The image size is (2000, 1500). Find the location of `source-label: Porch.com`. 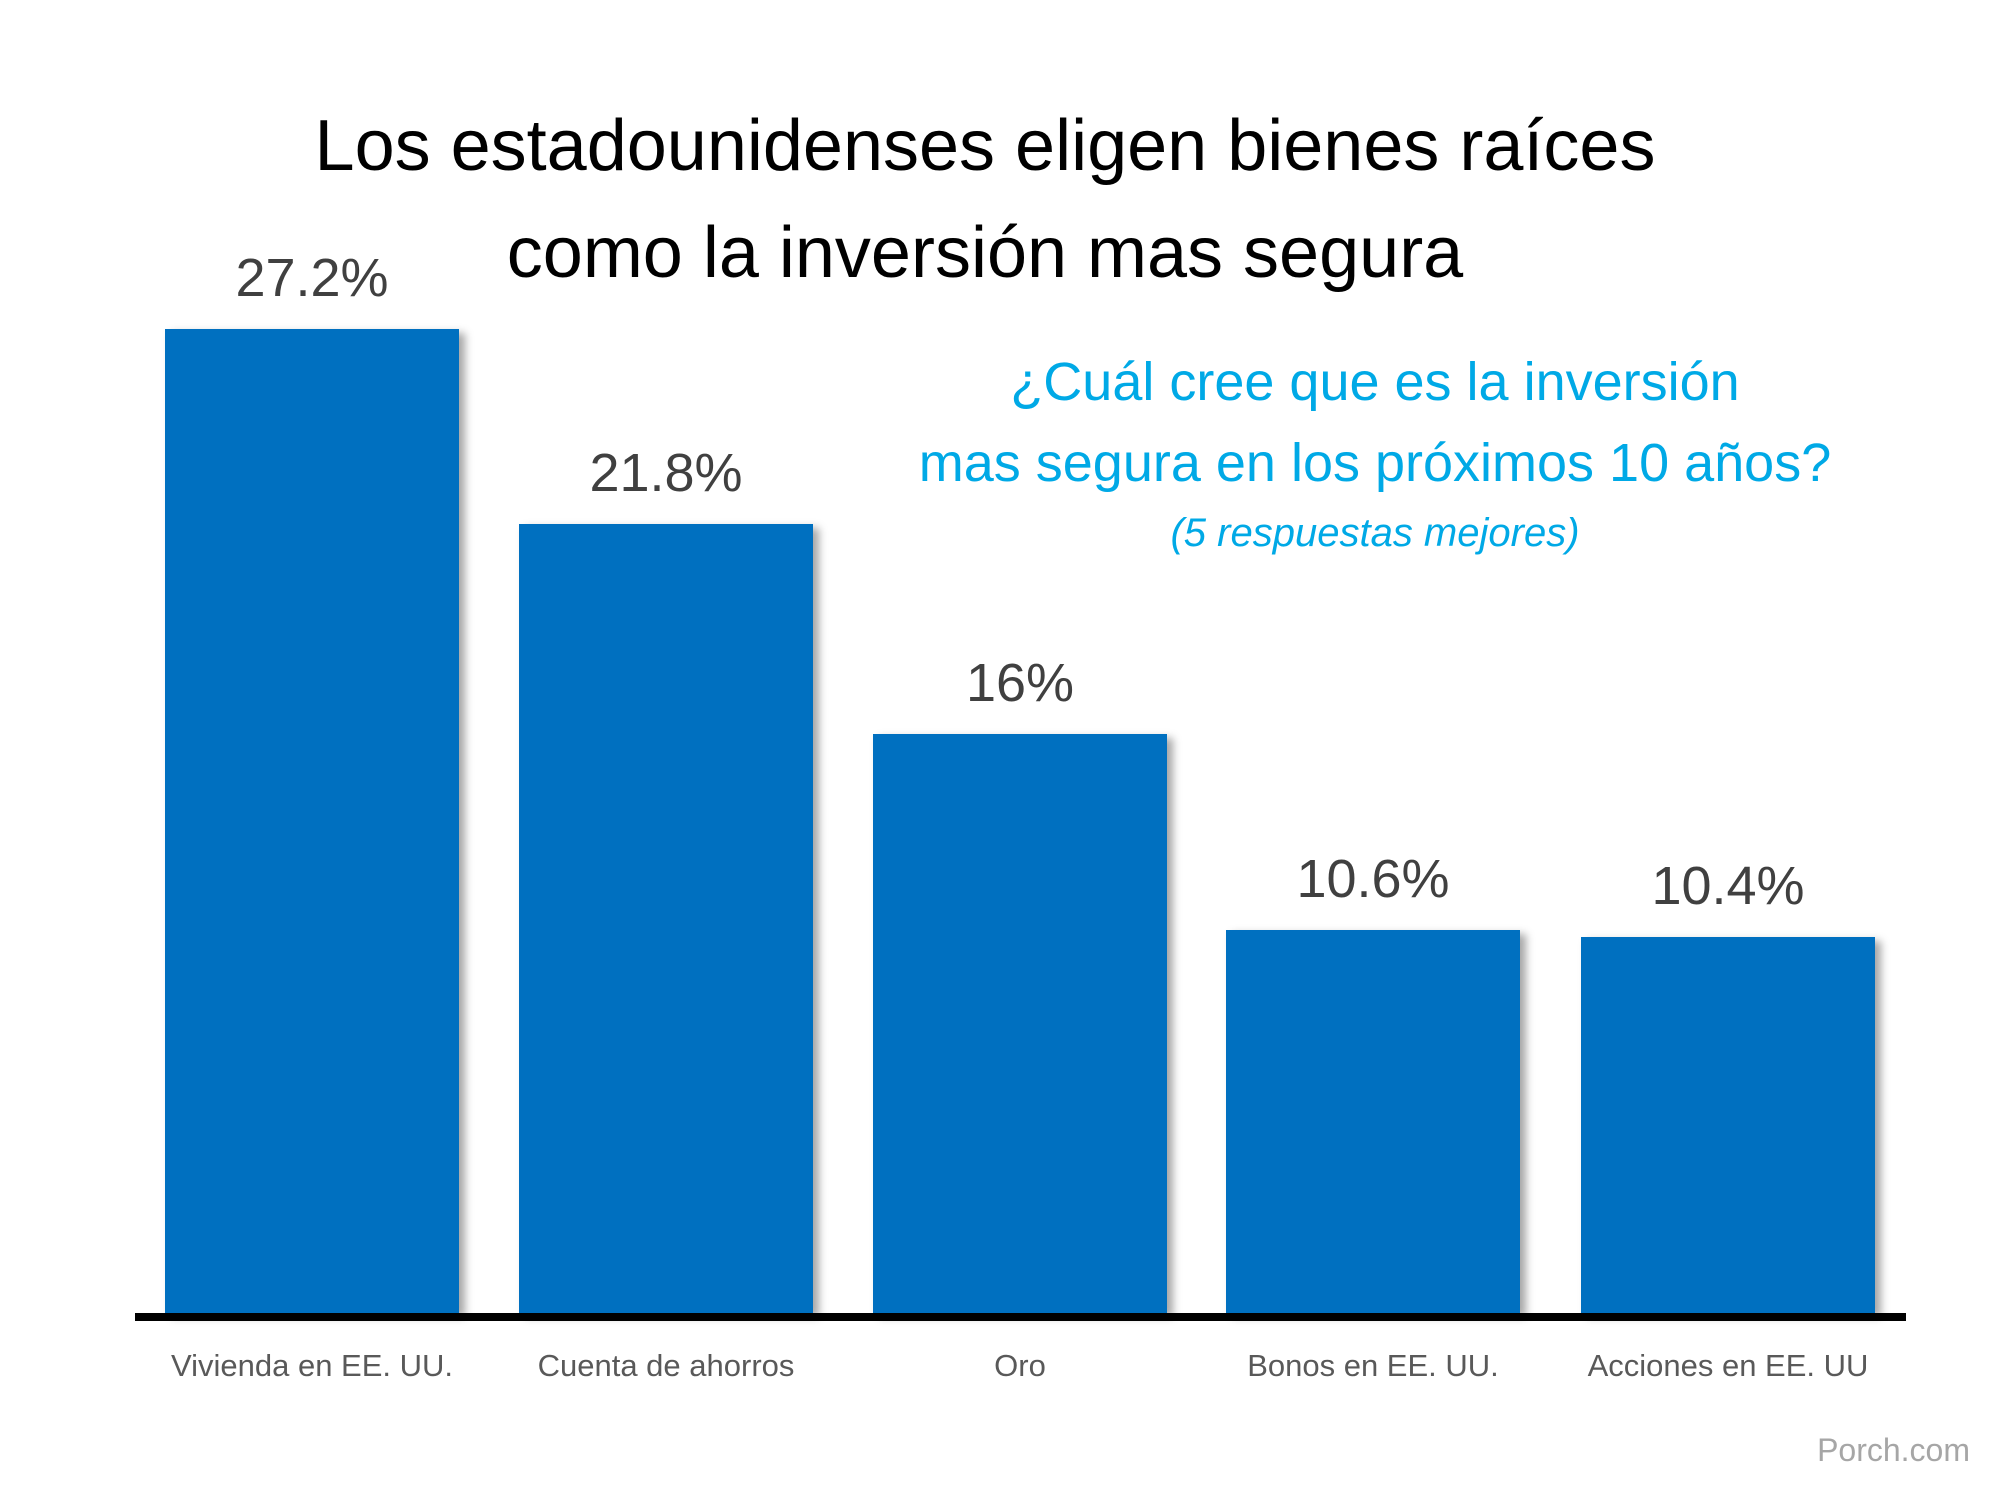

source-label: Porch.com is located at coordinates (1893, 1450).